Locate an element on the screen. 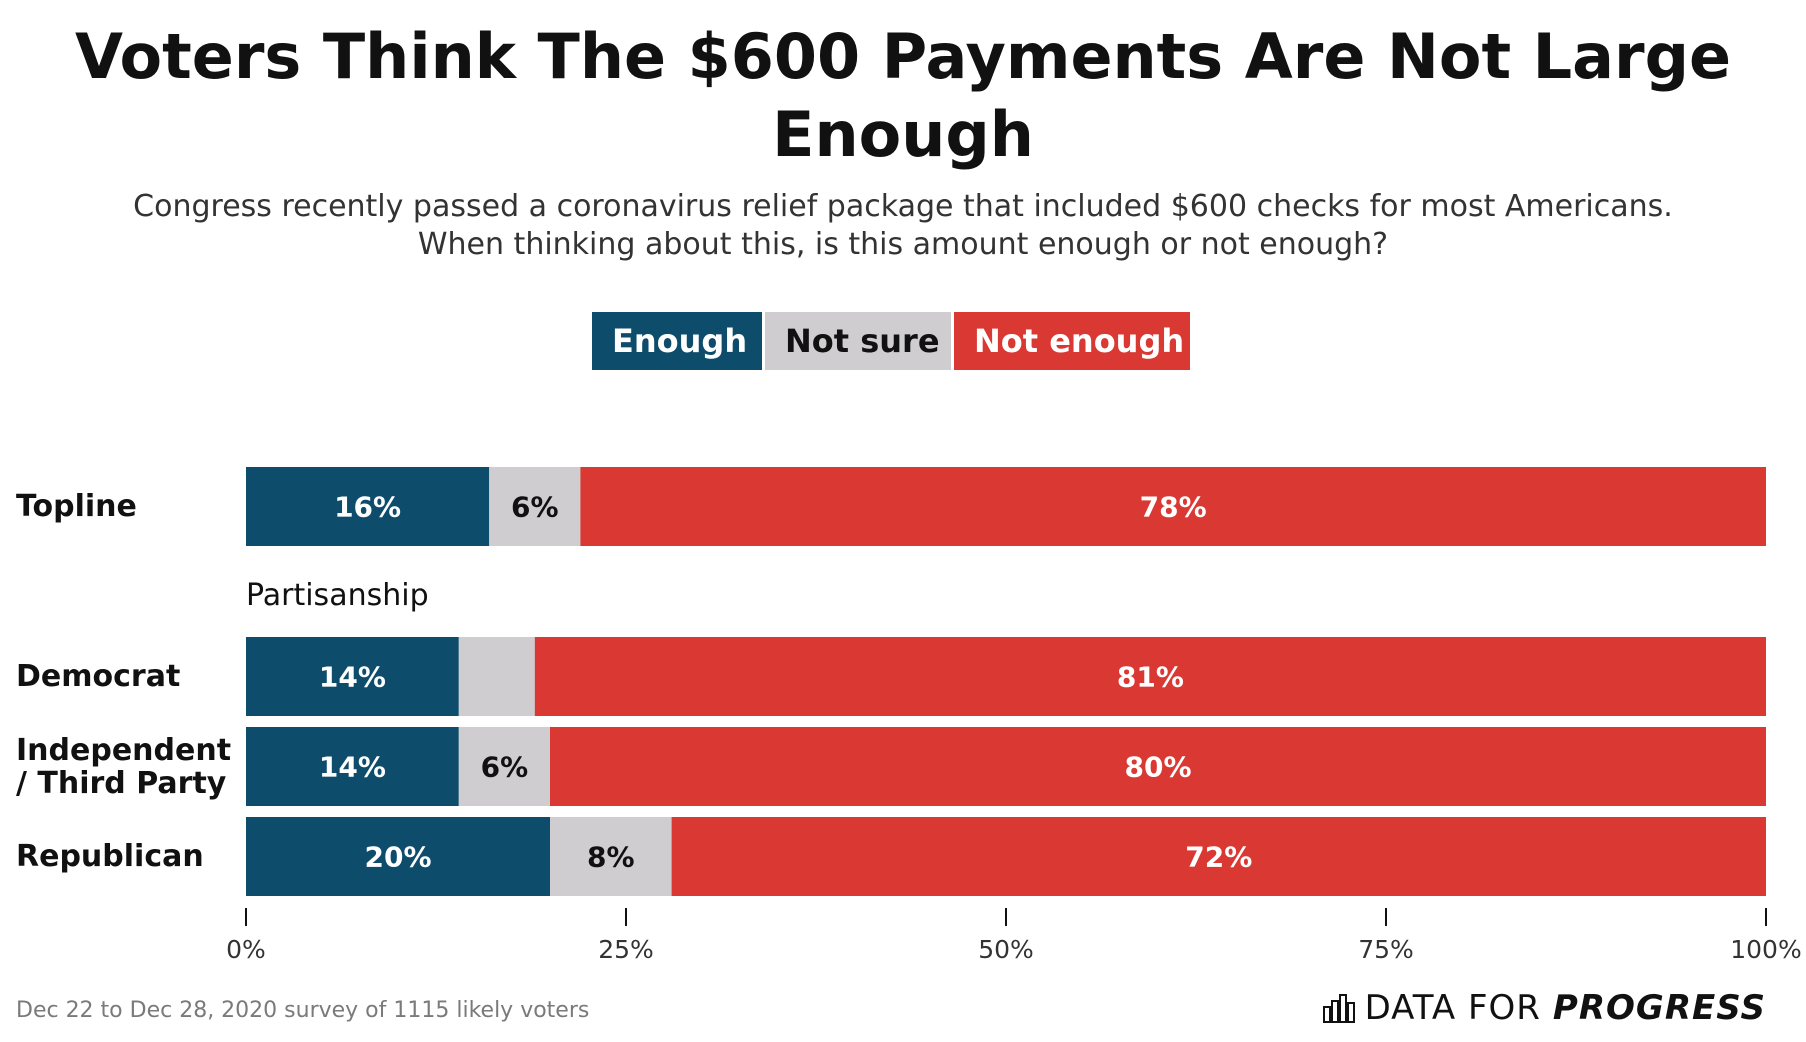 This screenshot has width=1806, height=1042. bar-label-topline-enough: 16% is located at coordinates (367, 507).